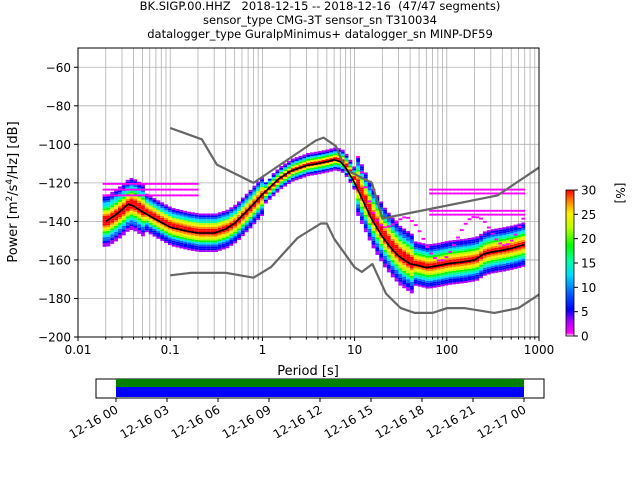 This screenshot has height=480, width=640. Describe the element at coordinates (502, 421) in the screenshot. I see `time-tick-label: 12-17 00` at that location.